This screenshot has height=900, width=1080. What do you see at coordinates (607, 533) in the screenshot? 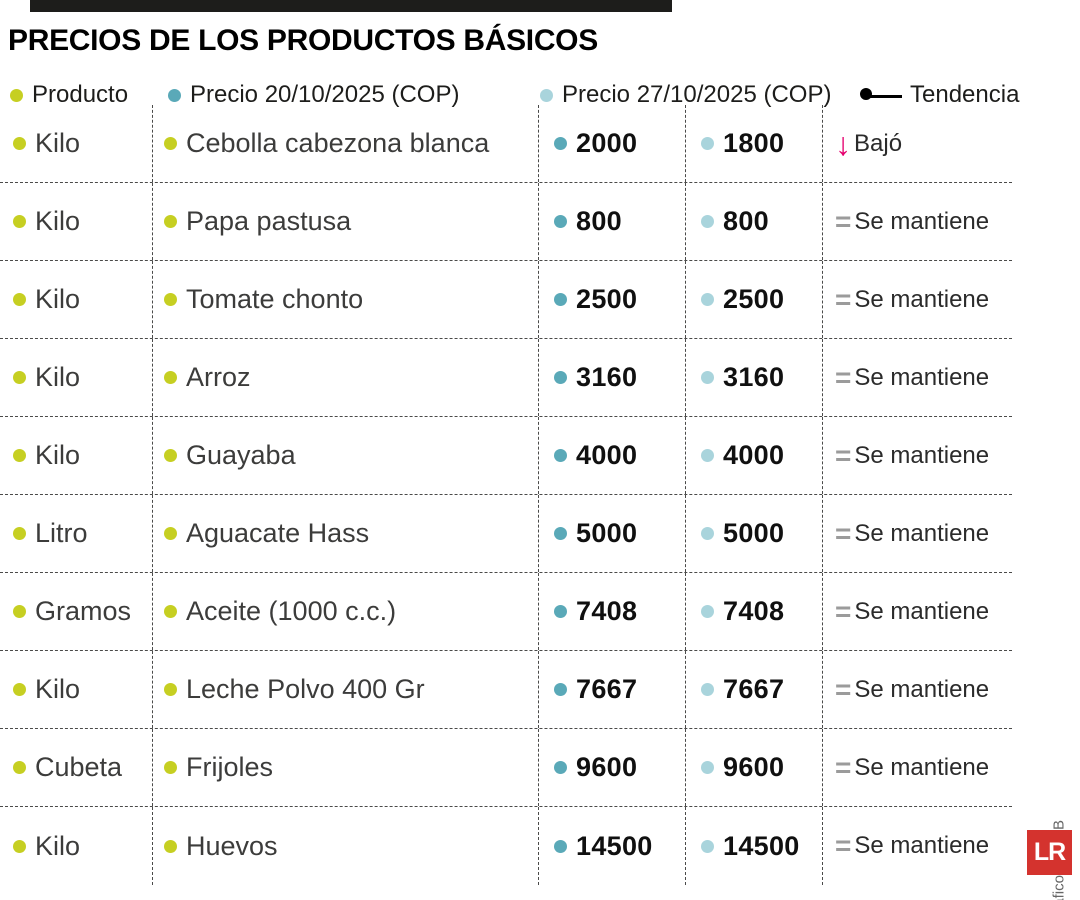
I see `price1-value: 5000` at bounding box center [607, 533].